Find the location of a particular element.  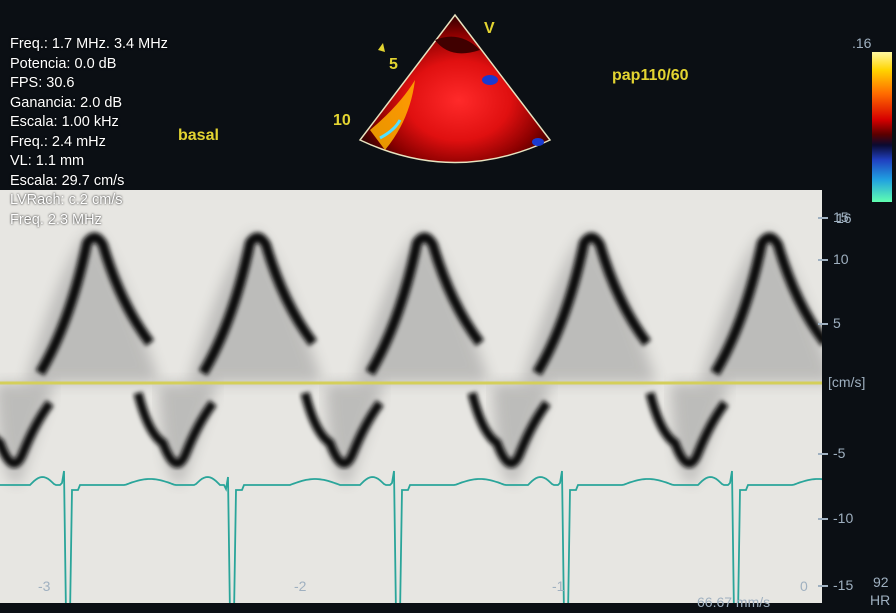

velocity-tick-label: 10 is located at coordinates (841, 259).